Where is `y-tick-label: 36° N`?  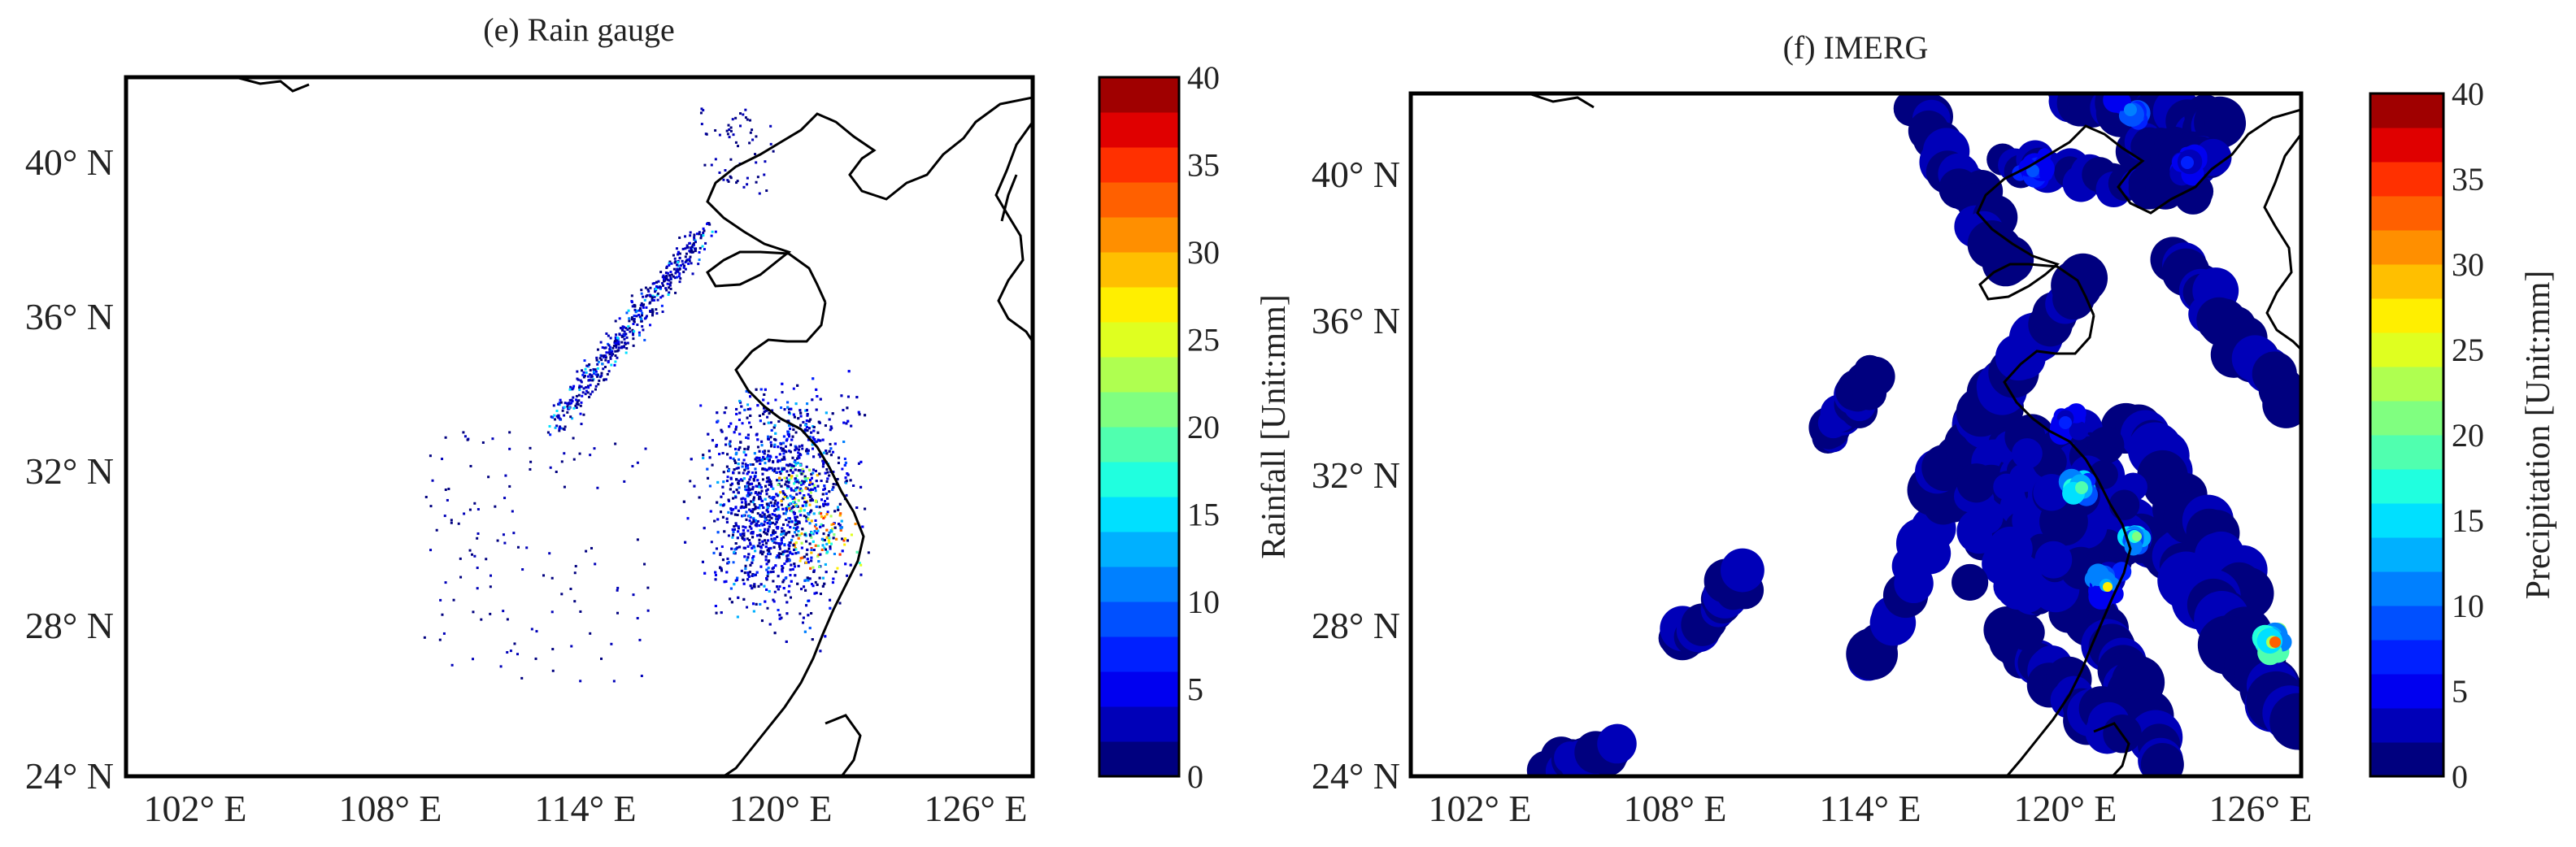 y-tick-label: 36° N is located at coordinates (70, 316).